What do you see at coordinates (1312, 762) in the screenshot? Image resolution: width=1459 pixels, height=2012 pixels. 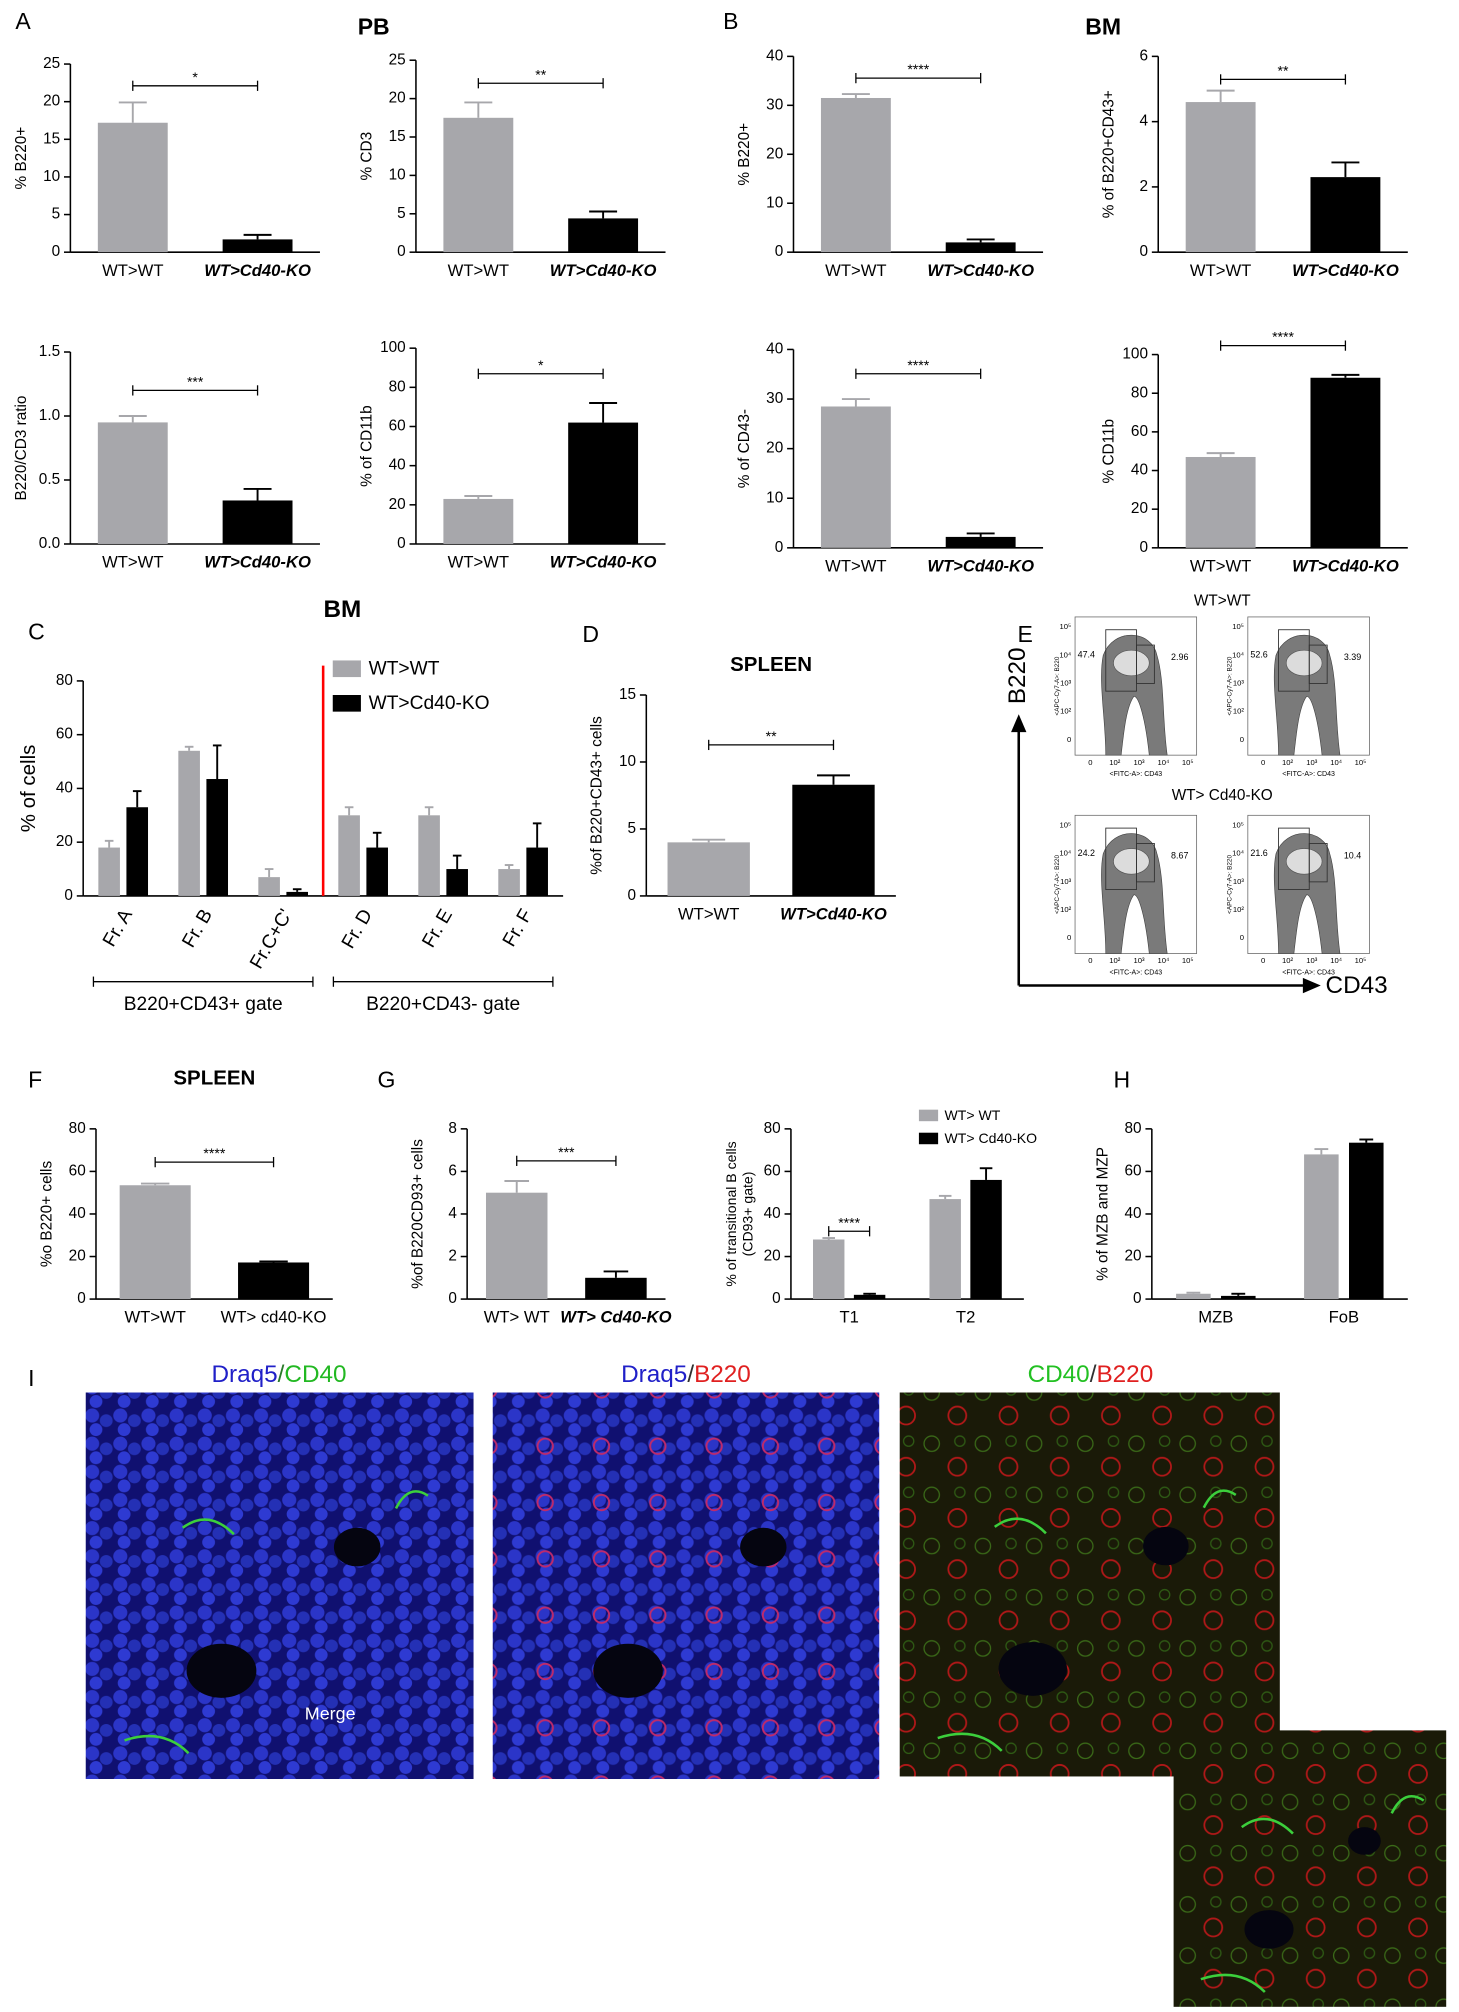 I see `flow-tick: 10³` at bounding box center [1312, 762].